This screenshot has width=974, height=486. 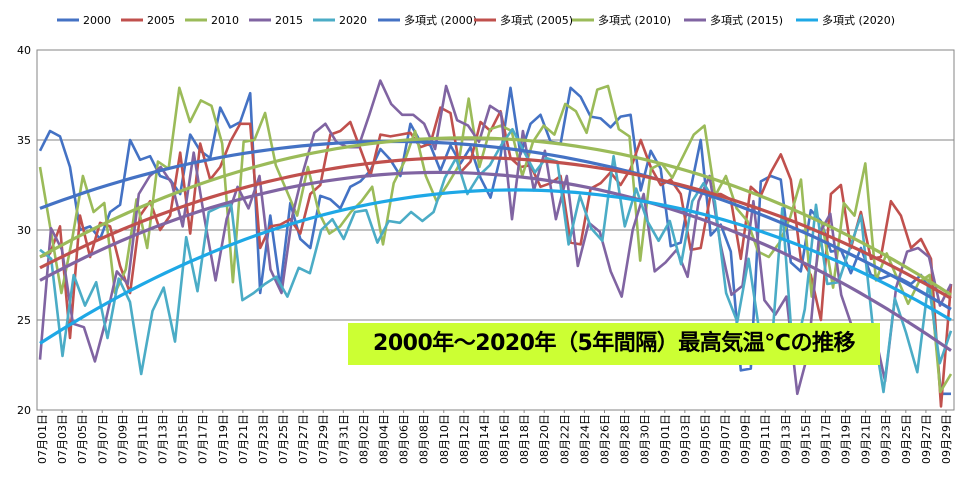 I want to click on legend-label: 多項式 (2005), so click(x=536, y=20).